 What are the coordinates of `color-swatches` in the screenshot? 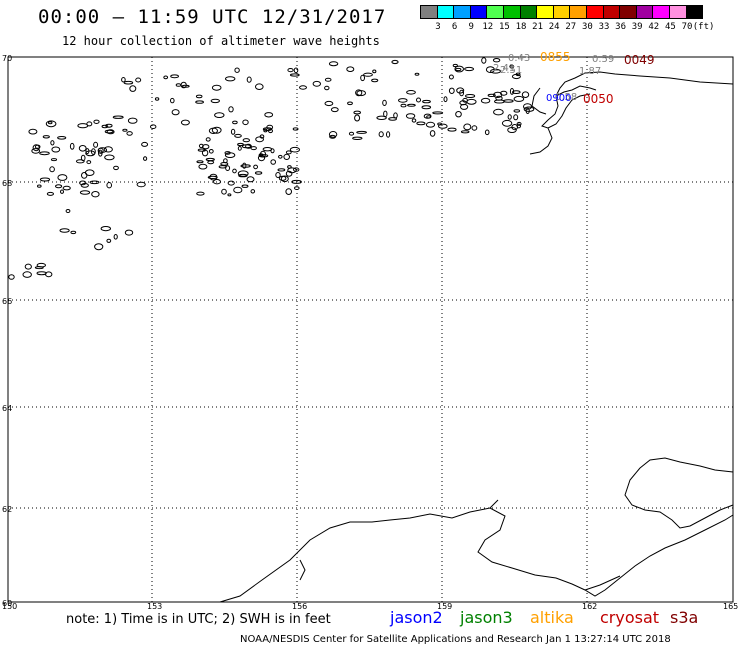 It's located at (562, 12).